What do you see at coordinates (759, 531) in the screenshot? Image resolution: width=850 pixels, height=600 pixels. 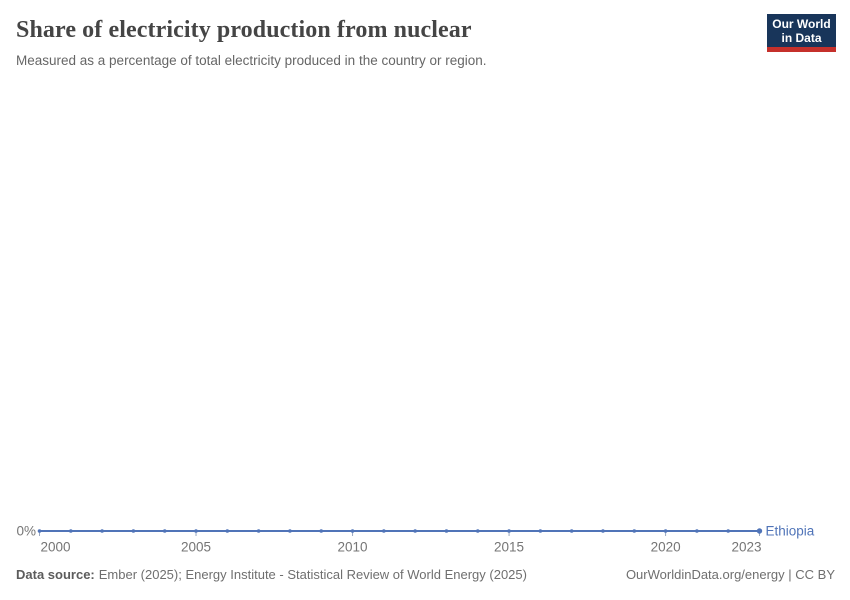 I see `data-point-end` at bounding box center [759, 531].